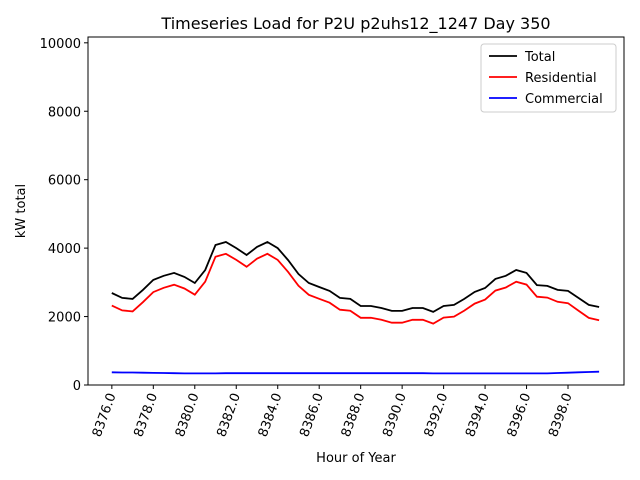 The height and width of the screenshot is (480, 640). Describe the element at coordinates (356, 458) in the screenshot. I see `x-axis-label: Hour of Year` at that location.